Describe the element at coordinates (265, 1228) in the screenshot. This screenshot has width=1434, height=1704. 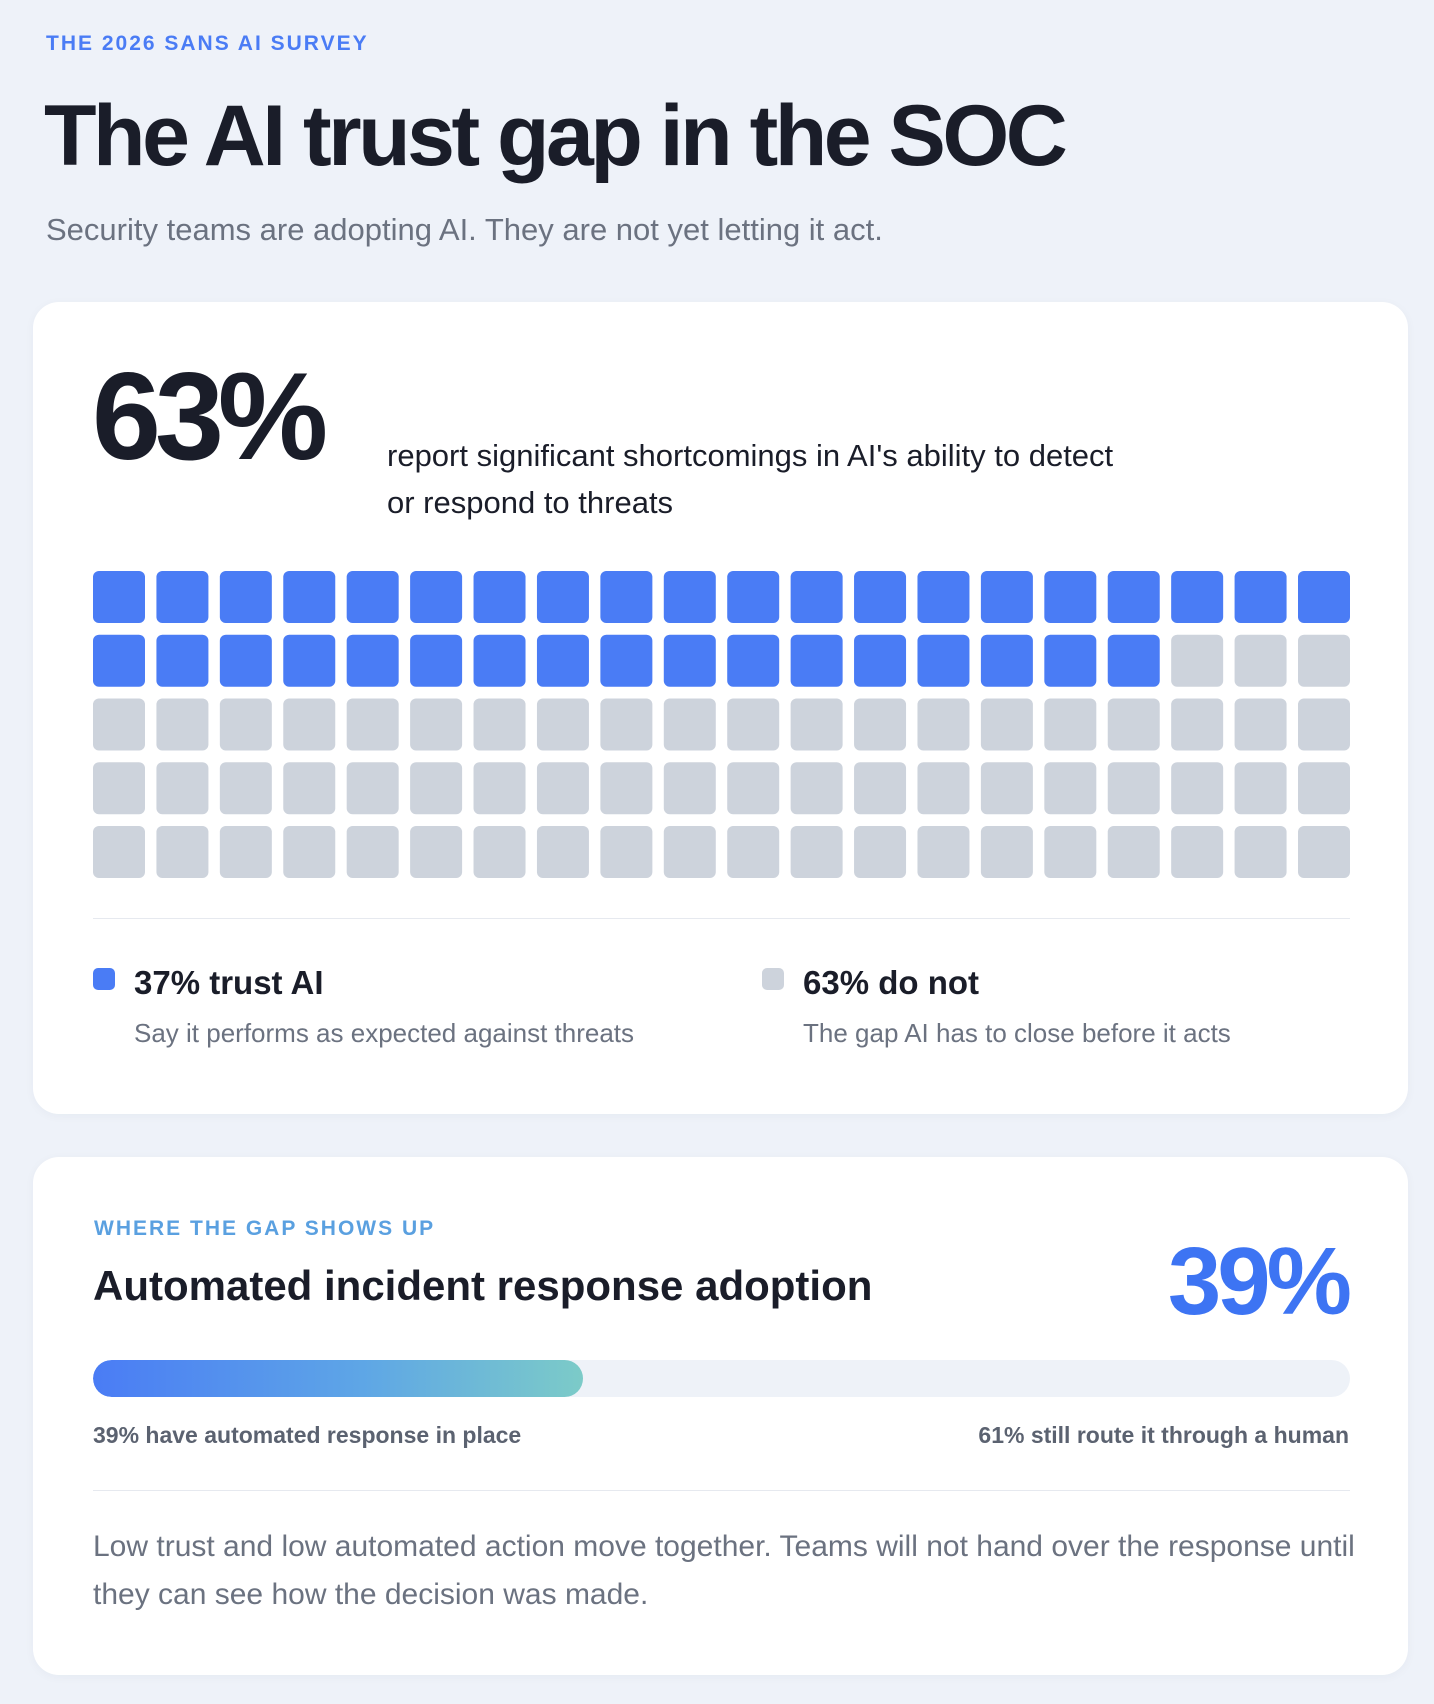
I see `adoption-eyebrow: WHERE THE GAP SHOWS UP` at that location.